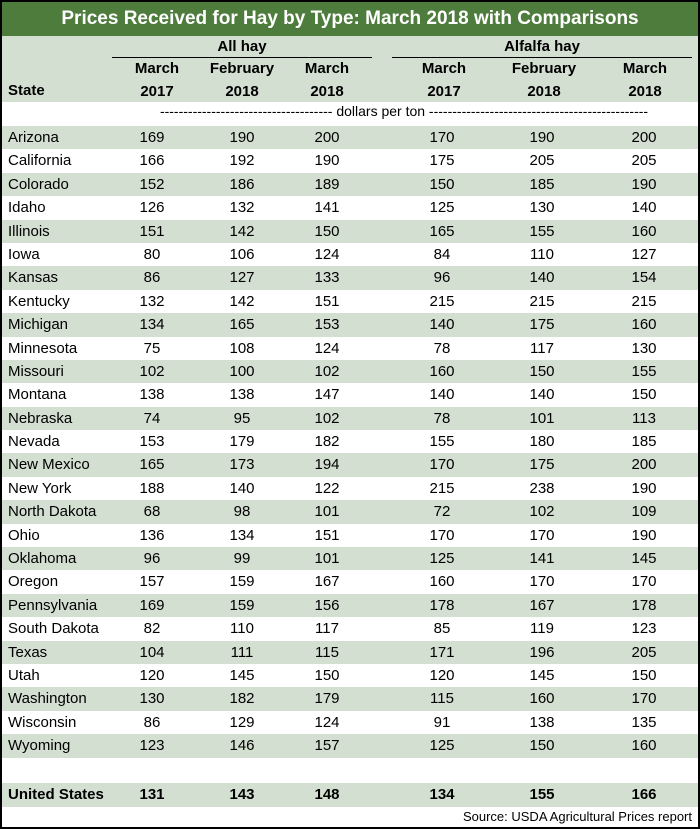  I want to click on table-row: New York 188 140 122 215 238 190, so click(350, 488).